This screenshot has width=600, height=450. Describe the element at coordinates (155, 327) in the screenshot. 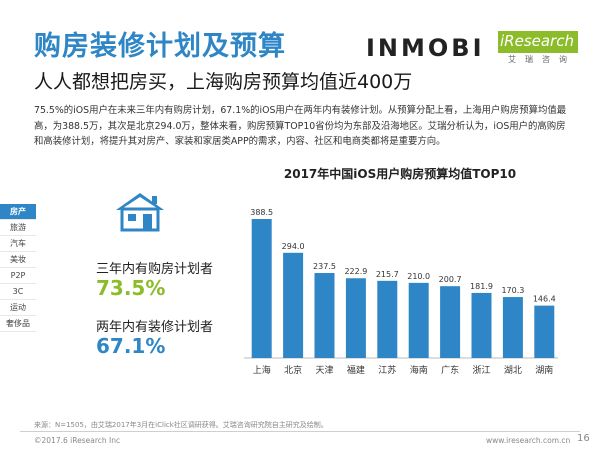

I see `renovate-plan-label: 两年内有装修计划者` at that location.